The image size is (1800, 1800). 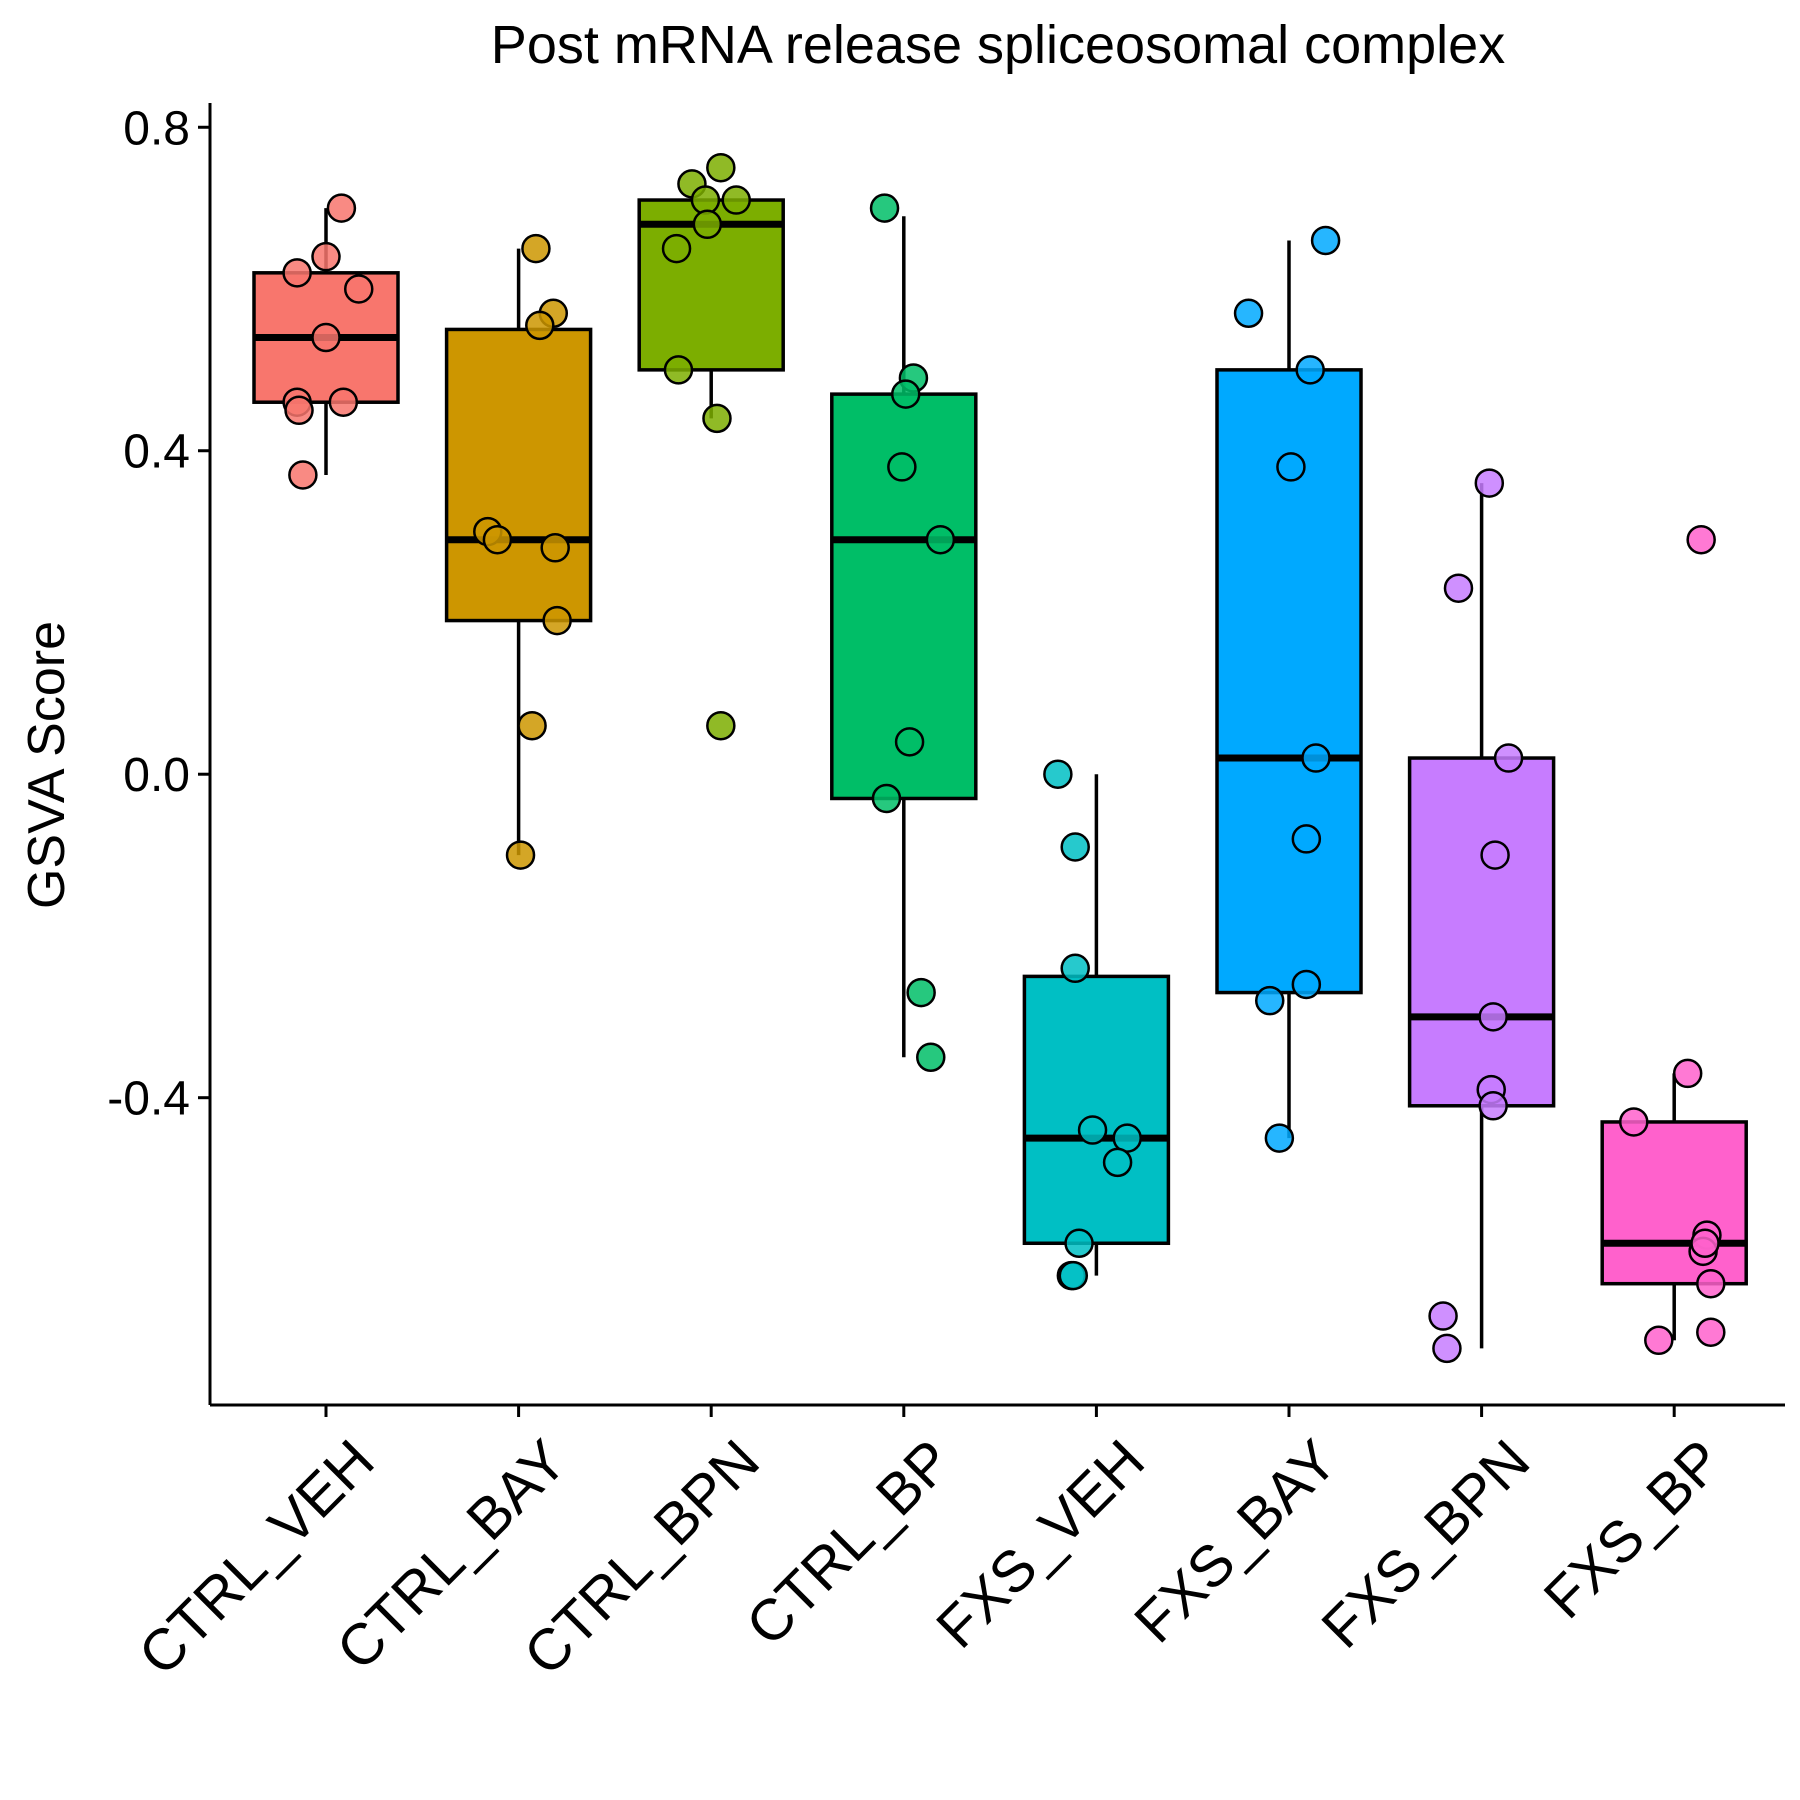 What do you see at coordinates (998, 45) in the screenshot?
I see `chart-title: Post mRNA release spliceosomal complex` at bounding box center [998, 45].